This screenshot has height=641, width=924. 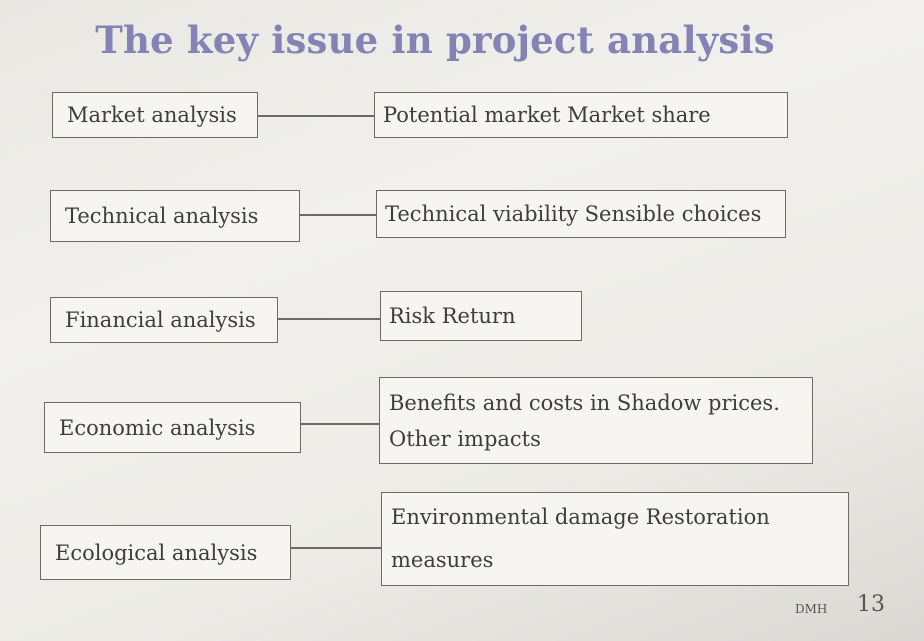 I want to click on technical-analysis-box: Technical analysis, so click(x=175, y=216).